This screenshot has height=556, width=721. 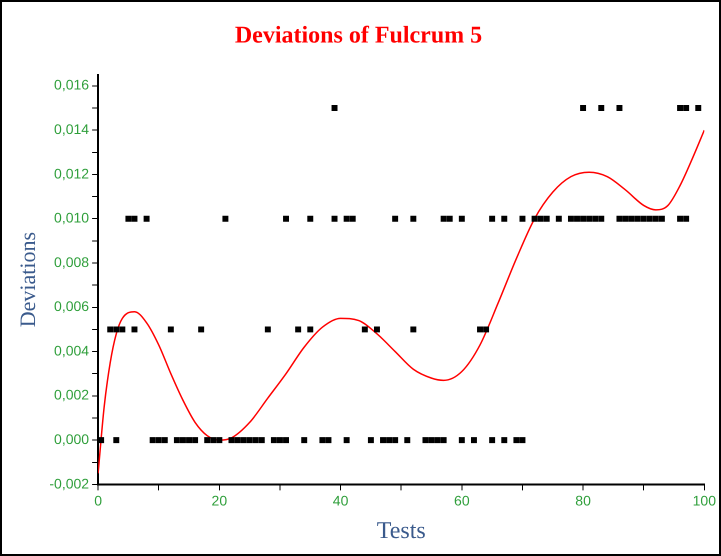 I want to click on x-tick-label: 100, so click(x=704, y=500).